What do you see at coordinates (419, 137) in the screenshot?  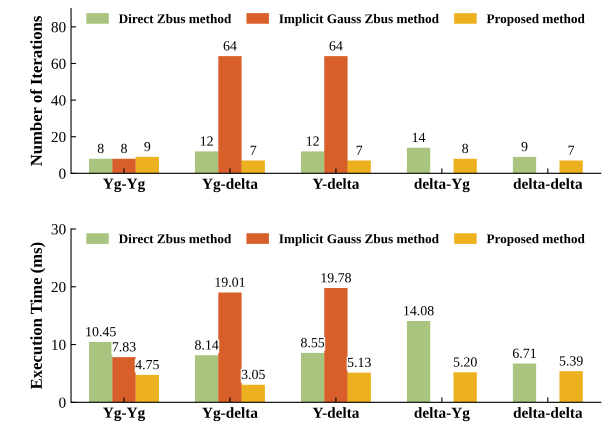 I see `data-label: 14` at bounding box center [419, 137].